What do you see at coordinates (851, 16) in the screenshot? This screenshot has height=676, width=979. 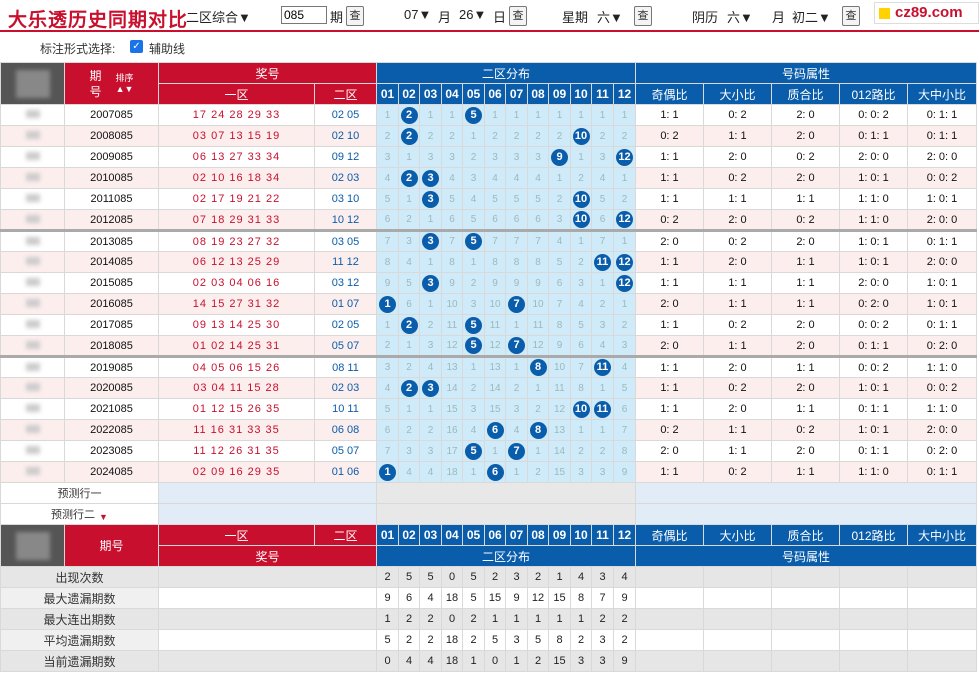 I see `query-lunar-button: 查` at bounding box center [851, 16].